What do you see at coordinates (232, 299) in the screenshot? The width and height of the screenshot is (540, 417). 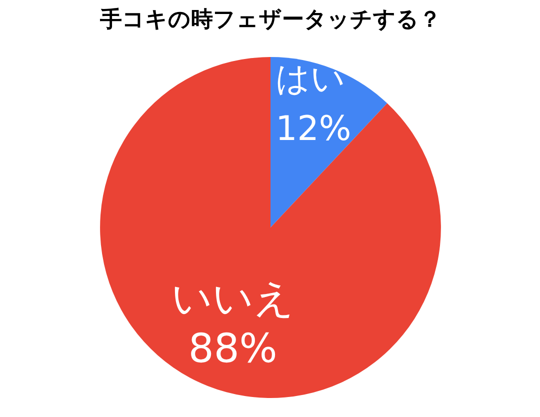 I see `slice-label: いいえ` at bounding box center [232, 299].